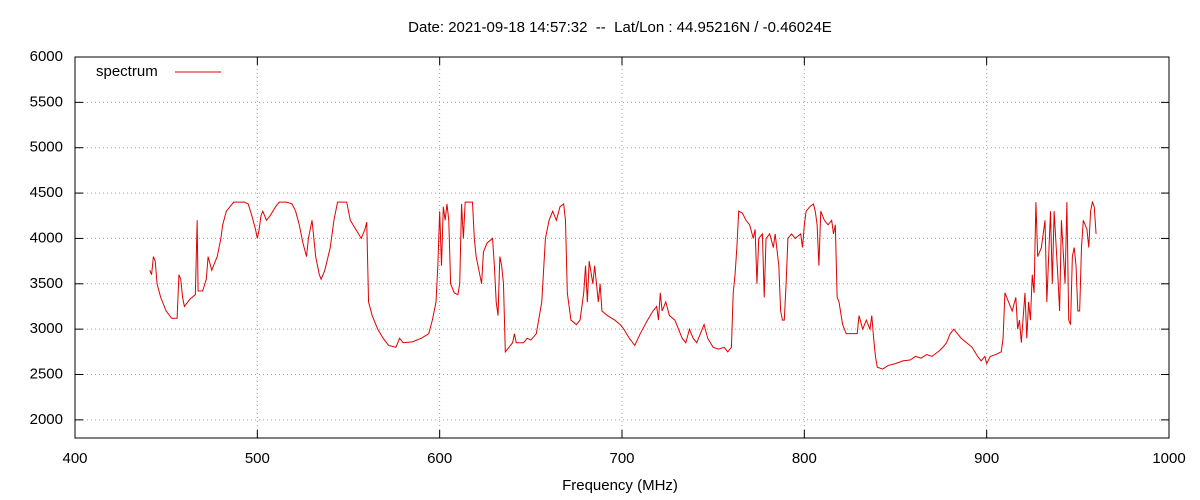 The width and height of the screenshot is (1200, 500). What do you see at coordinates (46, 328) in the screenshot?
I see `y-tick-label: 3000` at bounding box center [46, 328].